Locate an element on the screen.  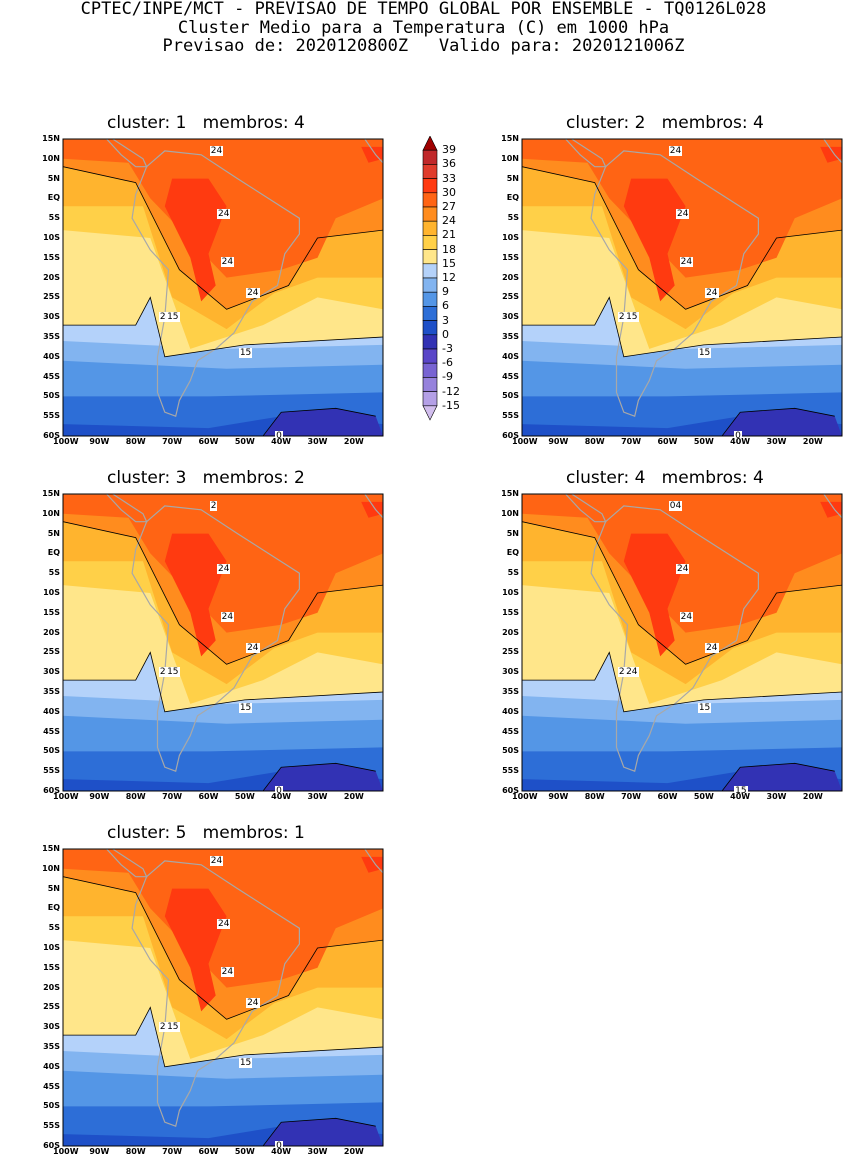
colorbar-level-label: 3 is located at coordinates (445, 320).